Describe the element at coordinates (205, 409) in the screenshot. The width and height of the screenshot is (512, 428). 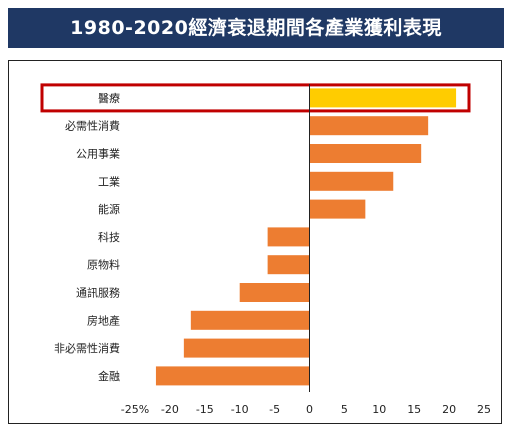
I see `x-tick-label-2: -15` at that location.